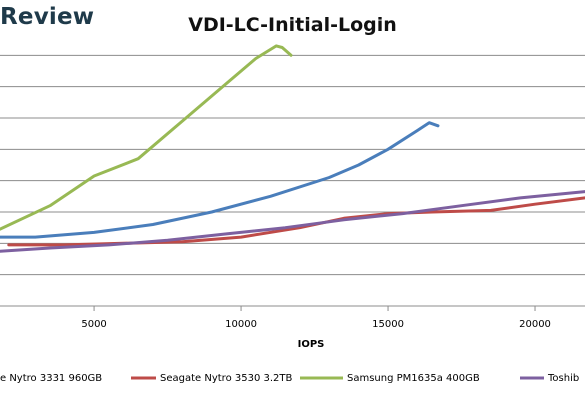  Describe the element at coordinates (388, 324) in the screenshot. I see `x-tick-label: 15000` at that location.